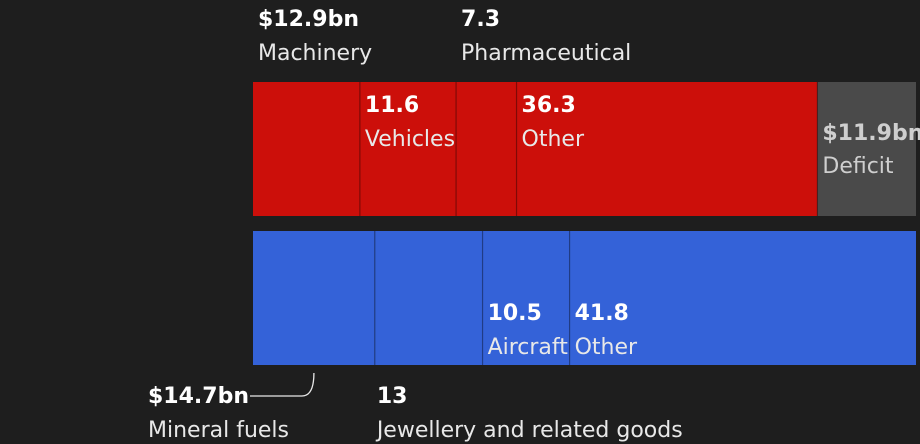 Image resolution: width=920 pixels, height=444 pixels. Describe the element at coordinates (529, 430) in the screenshot. I see `segment-name: Jewellery and related goods` at that location.